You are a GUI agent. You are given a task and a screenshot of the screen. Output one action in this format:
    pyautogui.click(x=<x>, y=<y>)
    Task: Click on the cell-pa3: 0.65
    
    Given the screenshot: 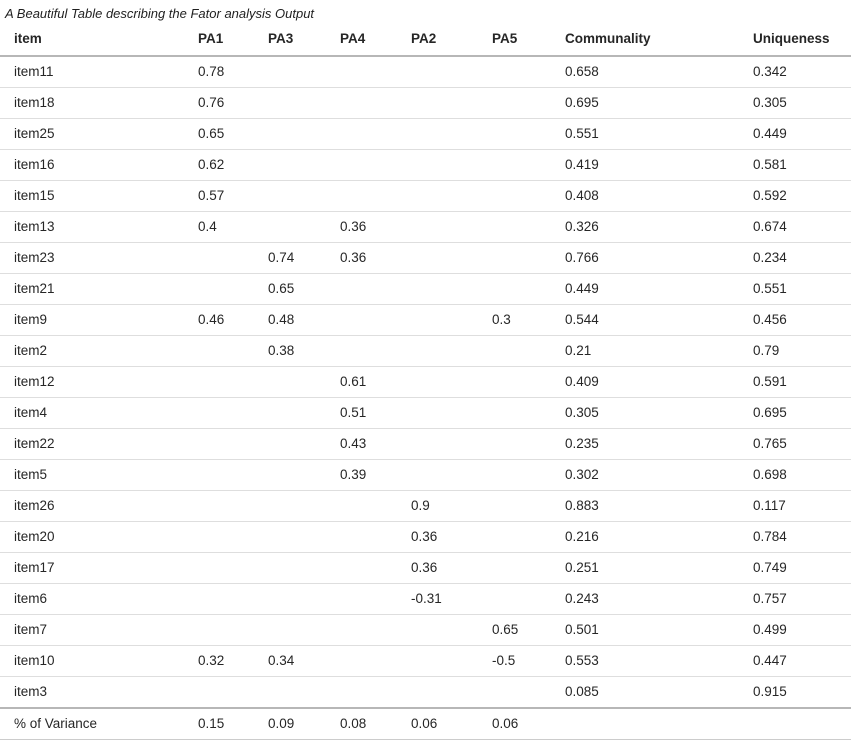 What is the action you would take?
    pyautogui.click(x=281, y=288)
    